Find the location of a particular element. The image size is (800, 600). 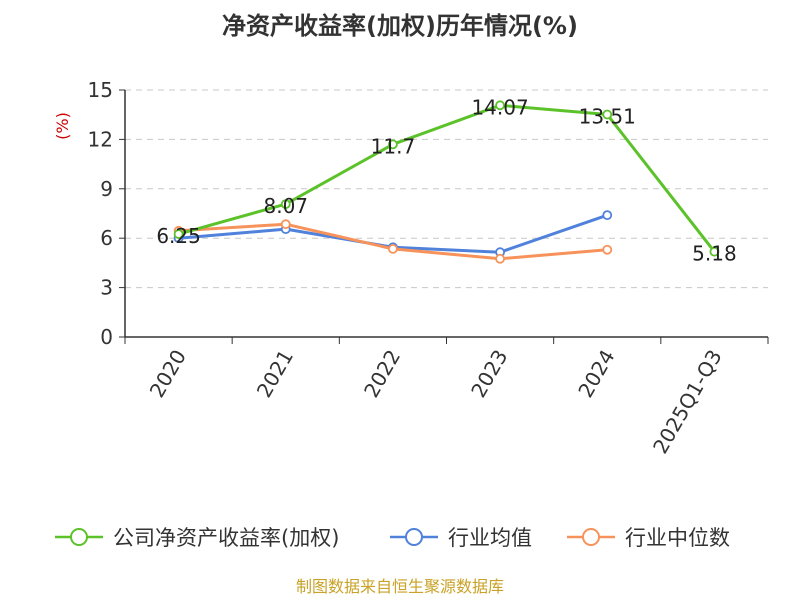

data-label: 11.7 is located at coordinates (393, 146).